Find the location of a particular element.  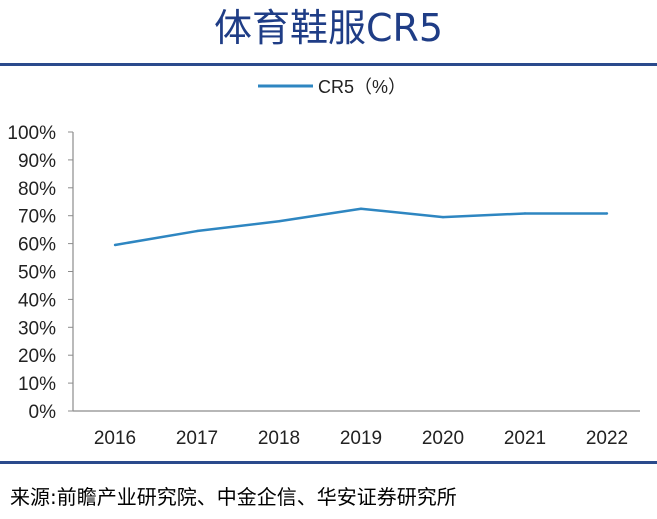

legend-label: CR5（%） is located at coordinates (362, 87).